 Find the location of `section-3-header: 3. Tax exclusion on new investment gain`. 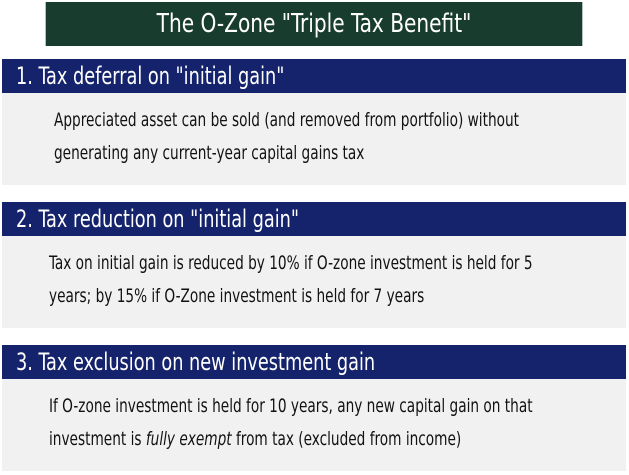

section-3-header: 3. Tax exclusion on new investment gain is located at coordinates (314, 362).